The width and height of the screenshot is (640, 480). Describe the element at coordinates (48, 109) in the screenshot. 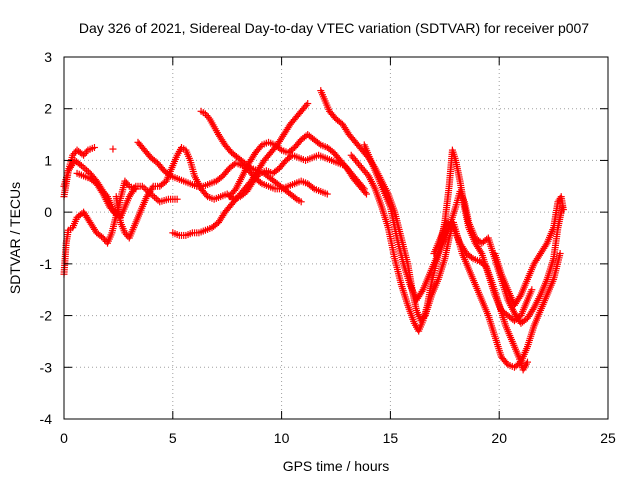

I see `y-tick-label: 2` at that location.